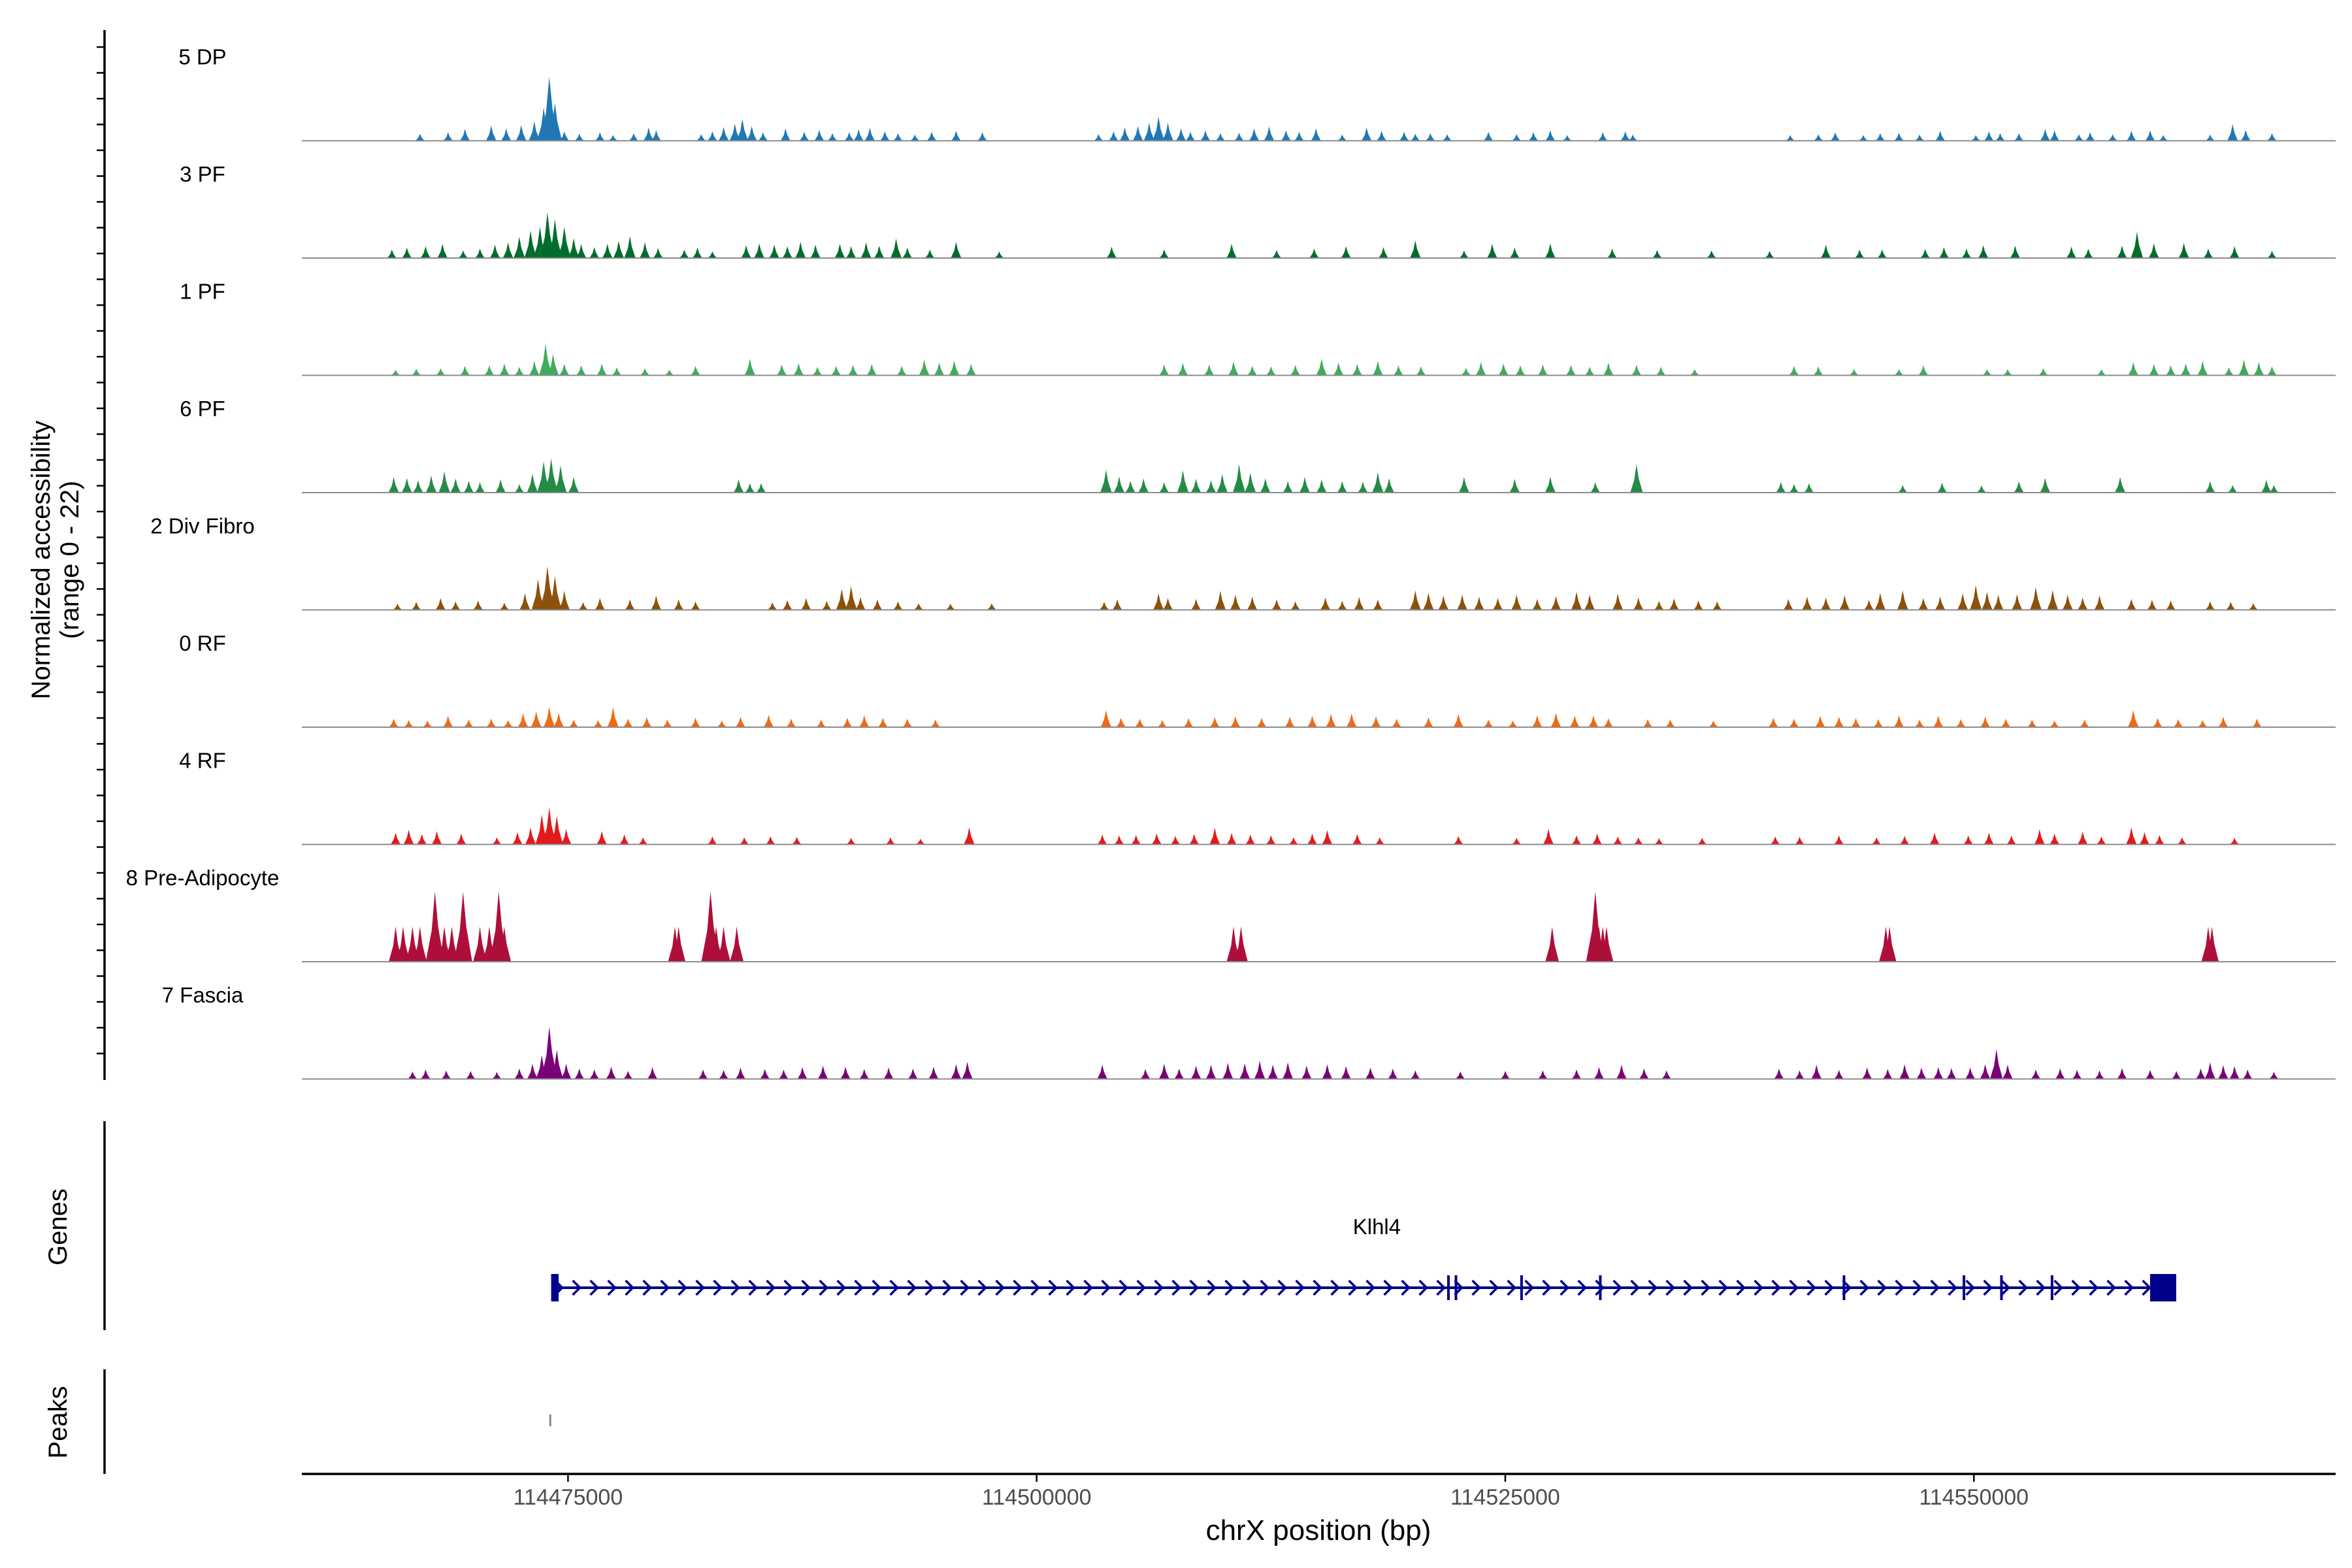 The image size is (2352, 1568). What do you see at coordinates (202, 526) in the screenshot?
I see `track-label: 2 Div Fibro` at bounding box center [202, 526].